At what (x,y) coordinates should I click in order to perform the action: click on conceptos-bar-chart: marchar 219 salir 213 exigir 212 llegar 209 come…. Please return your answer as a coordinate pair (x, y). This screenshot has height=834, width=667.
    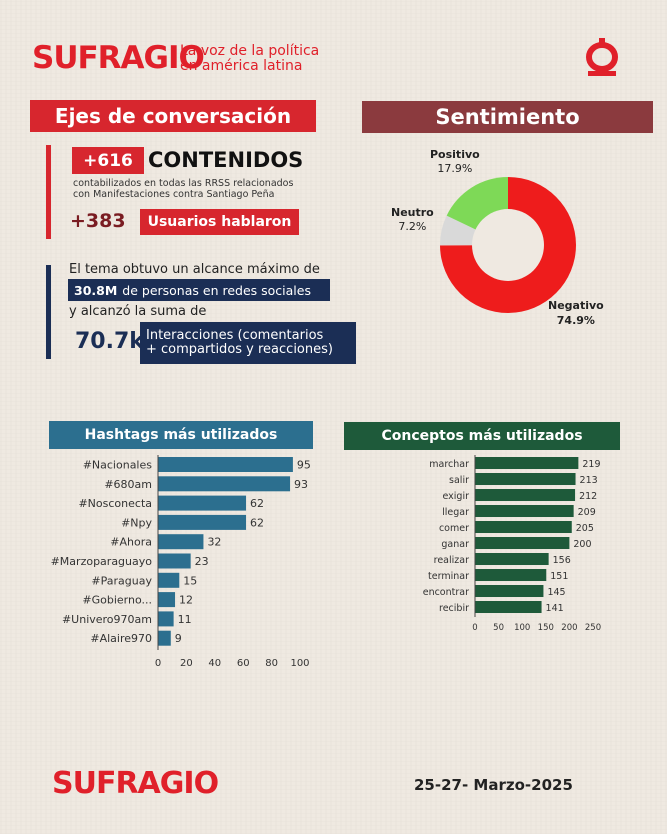
    Looking at the image, I should click on (512, 544).